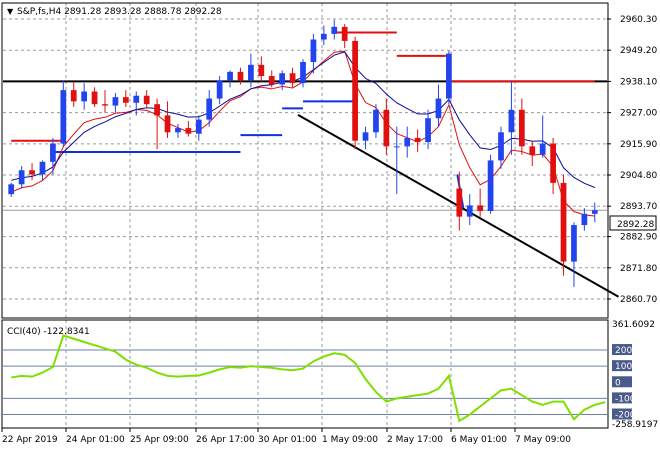 The image size is (660, 454). I want to click on price-tick-label: 2871.80, so click(638, 269).